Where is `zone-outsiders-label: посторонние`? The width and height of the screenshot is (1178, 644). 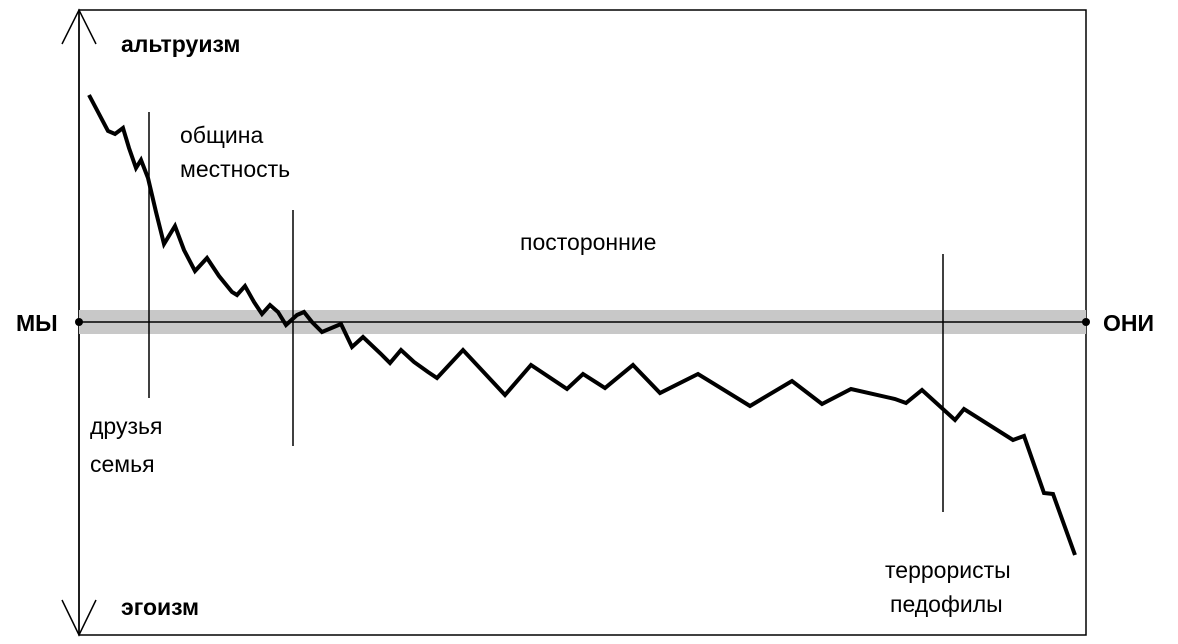 zone-outsiders-label: посторонние is located at coordinates (588, 242).